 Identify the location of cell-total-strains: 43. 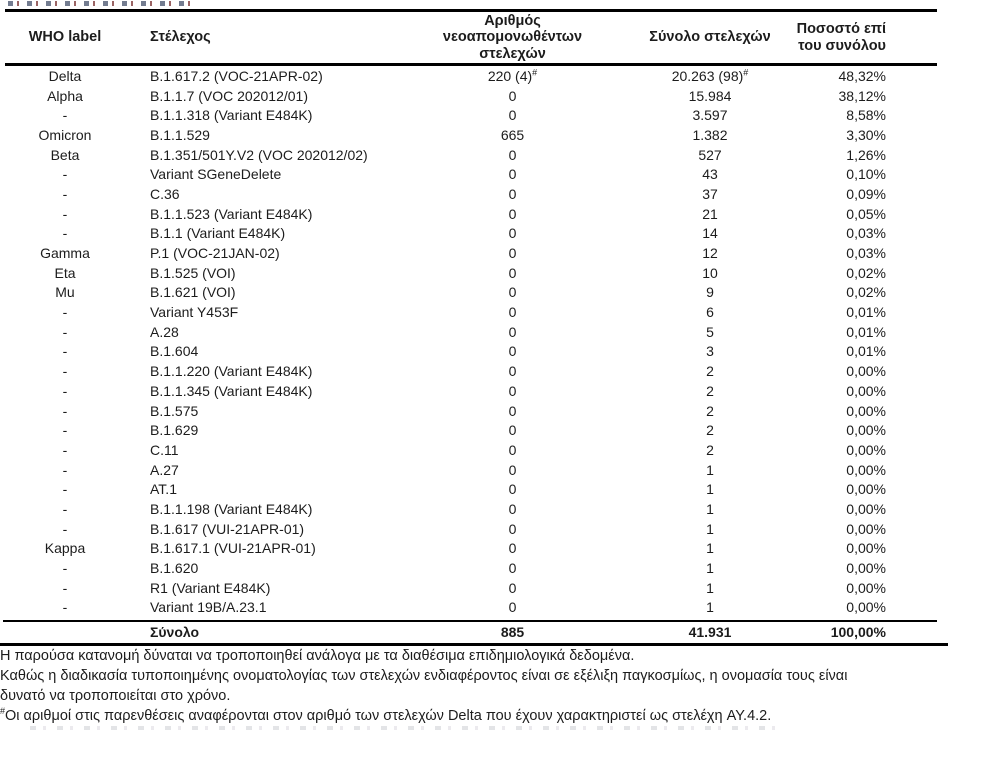
(710, 174).